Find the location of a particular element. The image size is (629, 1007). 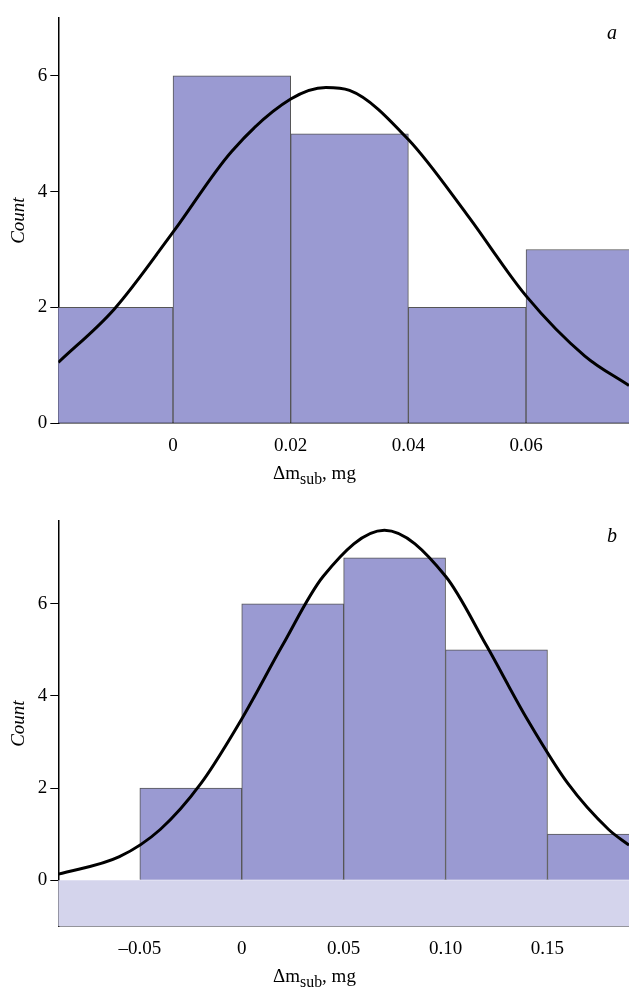

x-tick-label: 0.15 is located at coordinates (547, 947).